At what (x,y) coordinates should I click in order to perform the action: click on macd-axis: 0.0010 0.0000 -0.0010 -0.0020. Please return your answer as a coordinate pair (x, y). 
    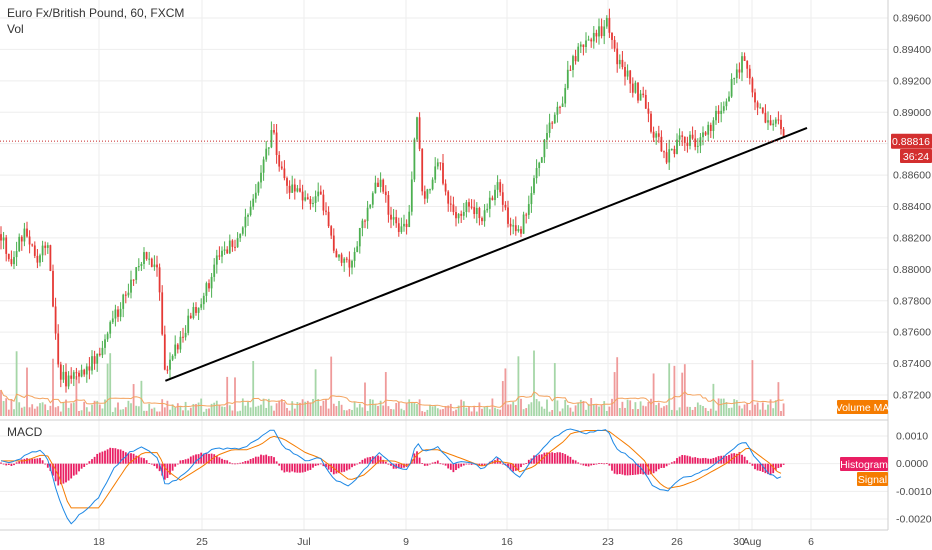
    Looking at the image, I should click on (914, 478).